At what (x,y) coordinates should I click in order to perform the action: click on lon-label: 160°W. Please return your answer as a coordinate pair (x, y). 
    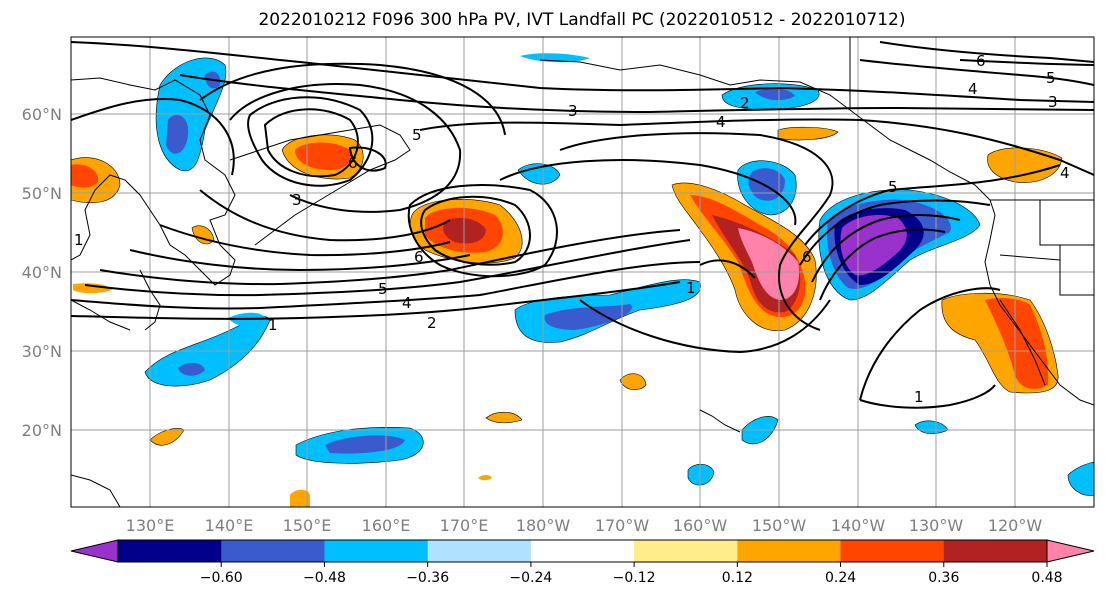
    Looking at the image, I should click on (700, 525).